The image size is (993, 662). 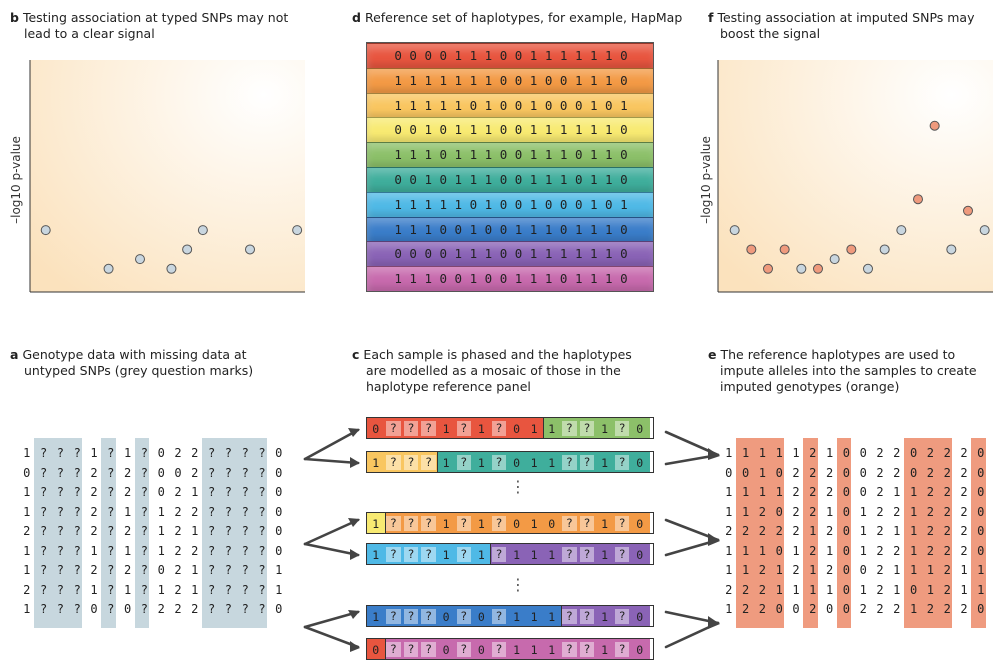 What do you see at coordinates (510, 80) in the screenshot?
I see `reference-haplotype-row: 1 1 1 1 1 1 1 0 0 1 0 0 1 1 1 0` at bounding box center [510, 80].